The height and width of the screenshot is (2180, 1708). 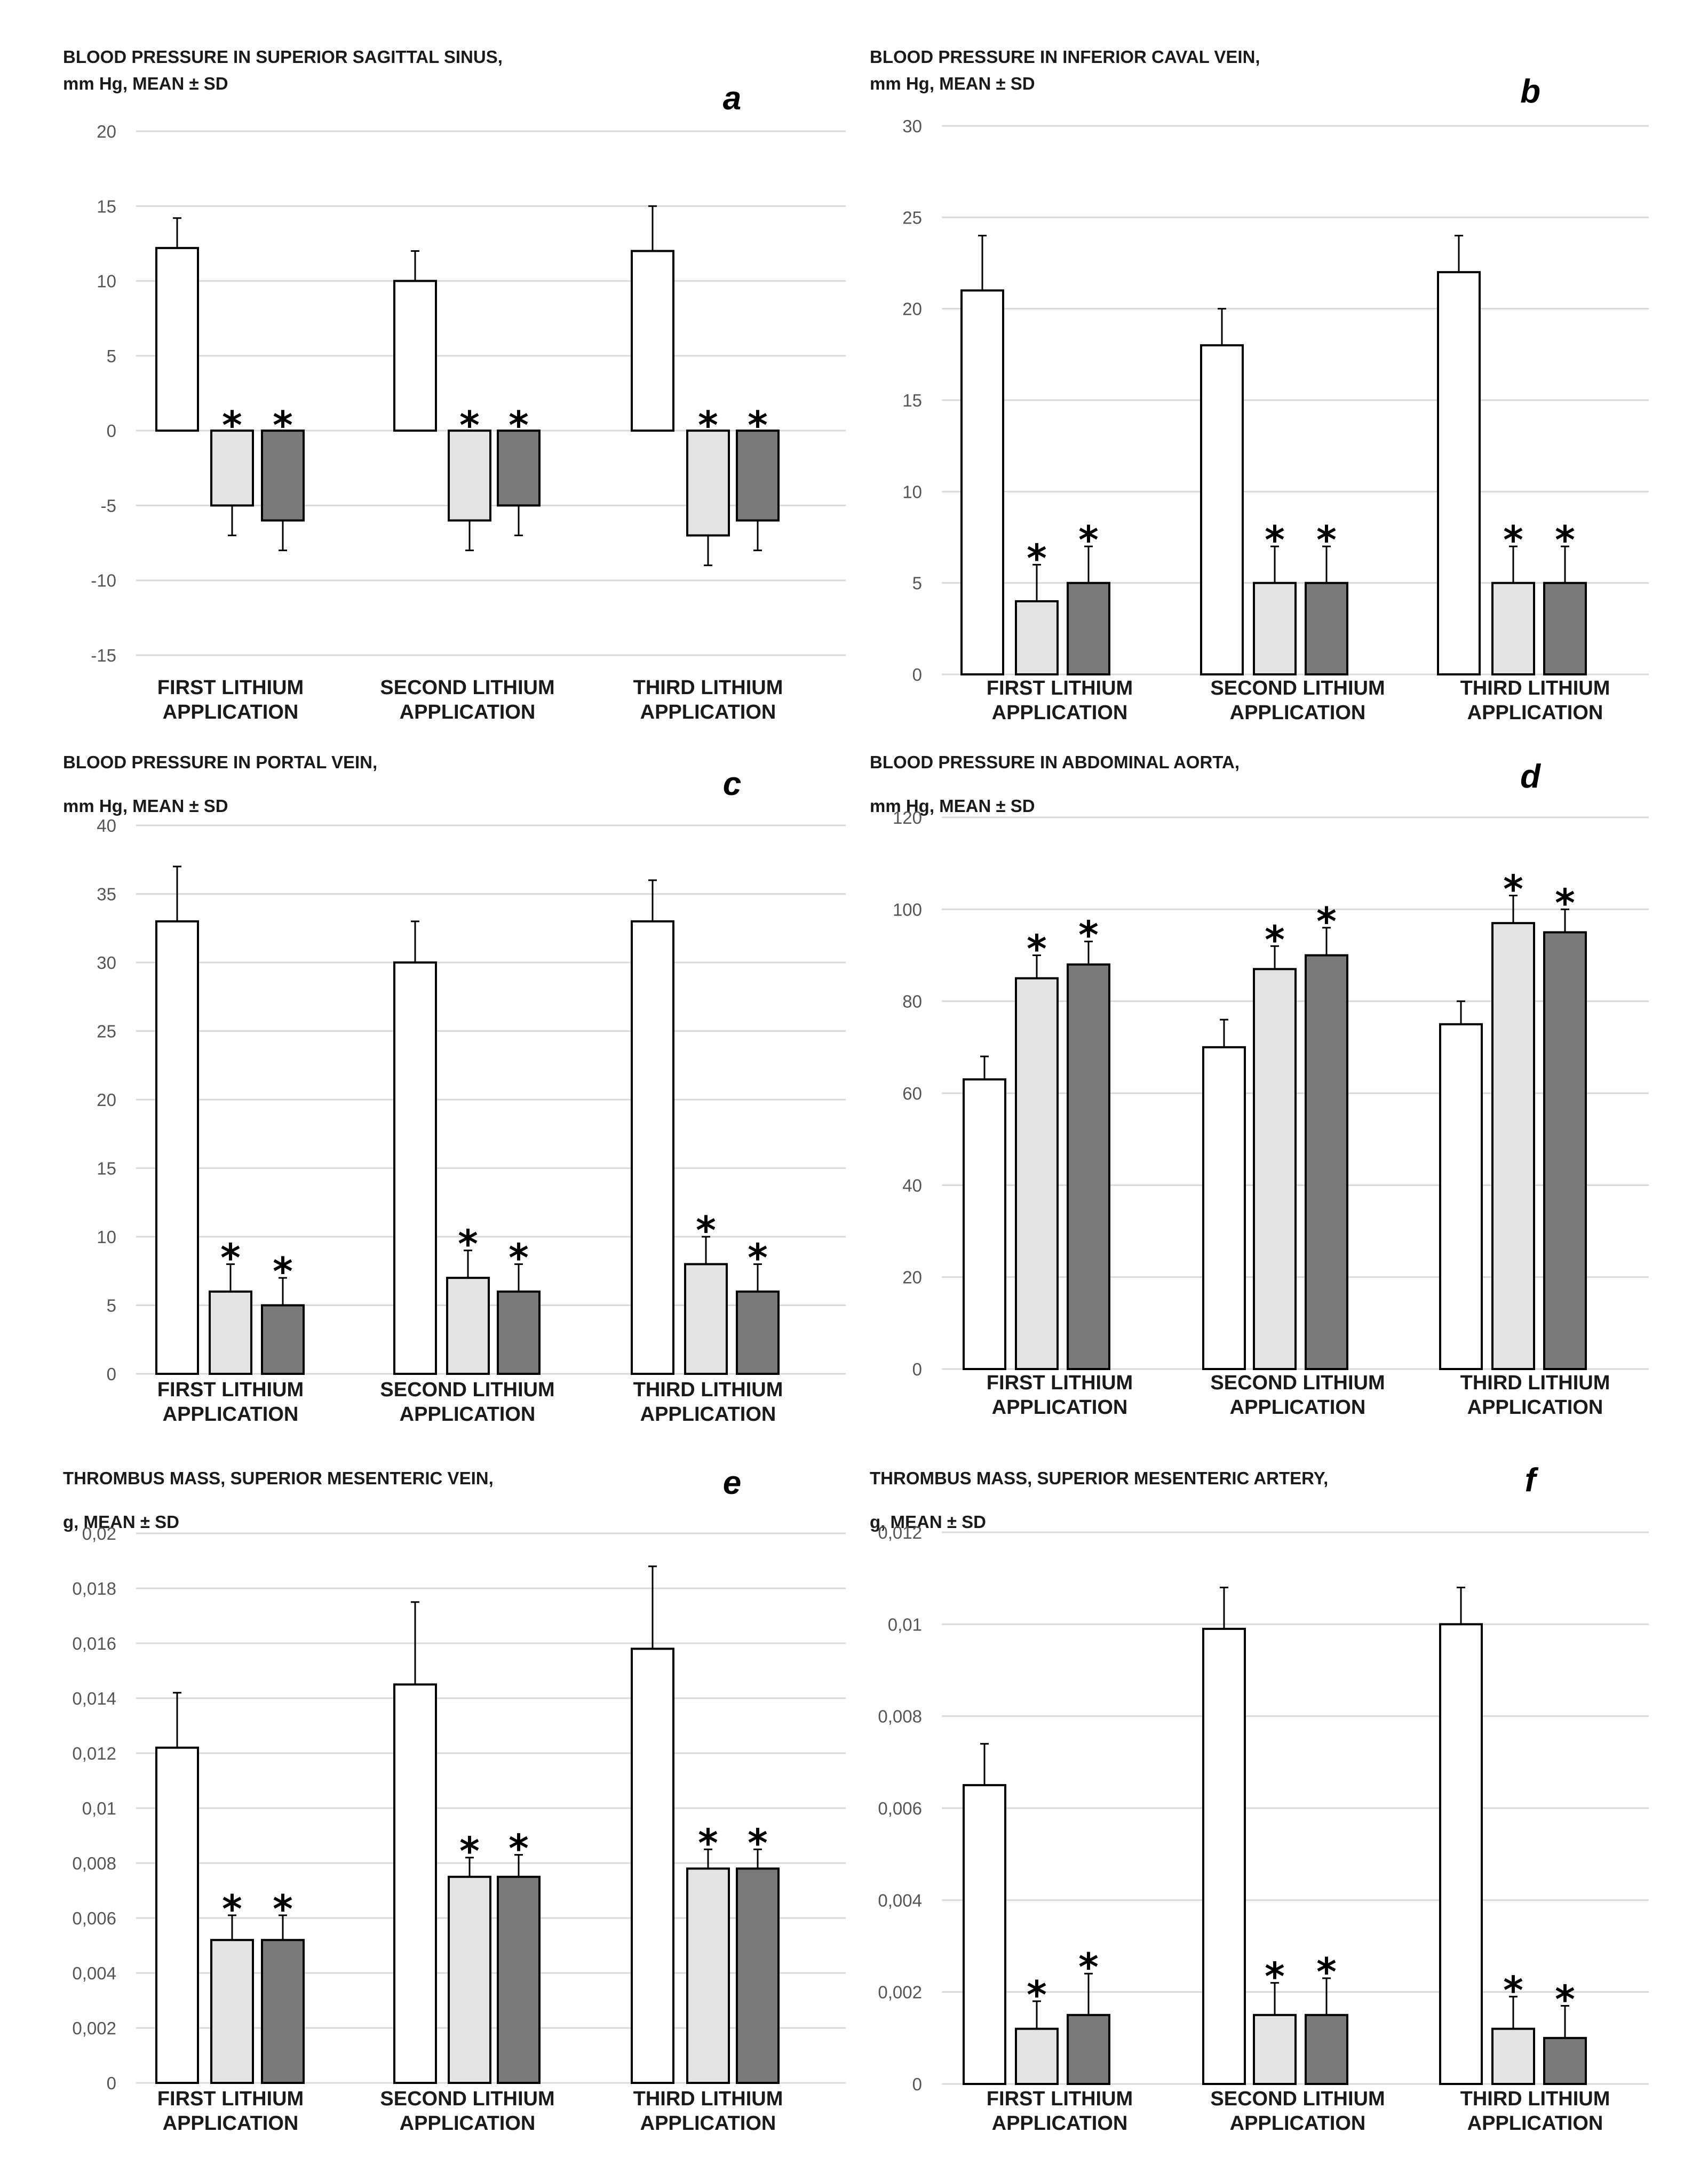 What do you see at coordinates (732, 784) in the screenshot?
I see `panel-letter: c` at bounding box center [732, 784].